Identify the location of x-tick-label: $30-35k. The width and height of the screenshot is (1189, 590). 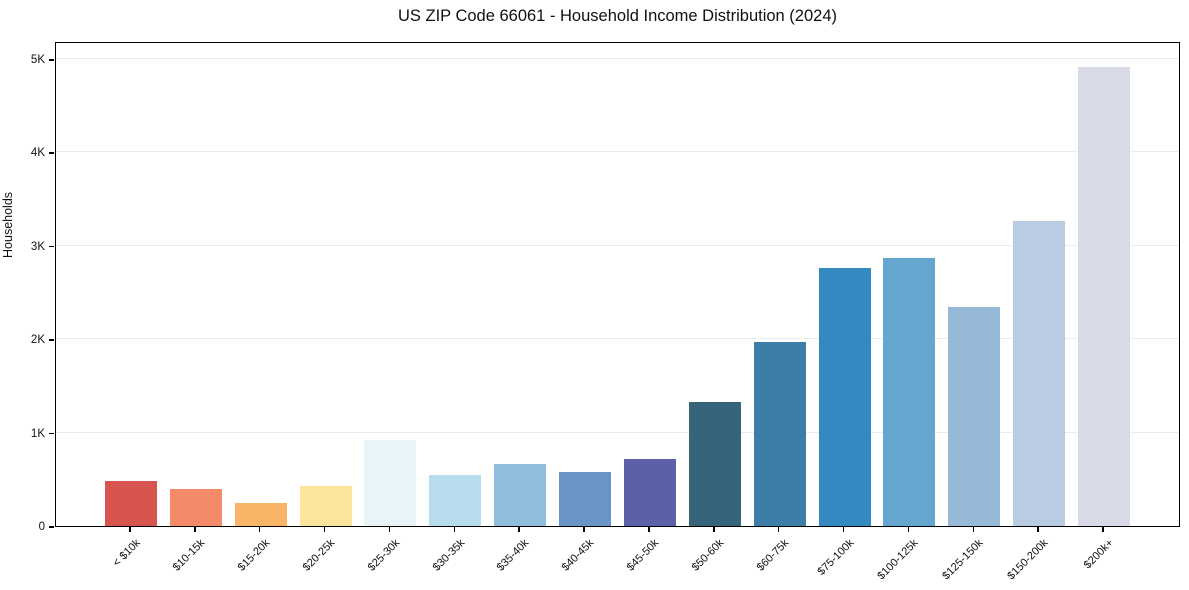
(448, 555).